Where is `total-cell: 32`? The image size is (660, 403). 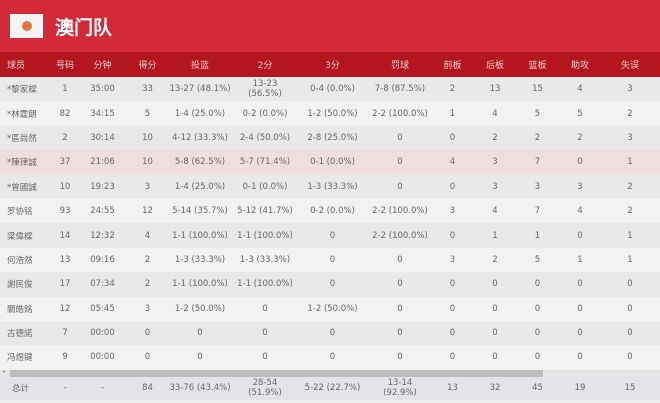 total-cell: 32 is located at coordinates (495, 388).